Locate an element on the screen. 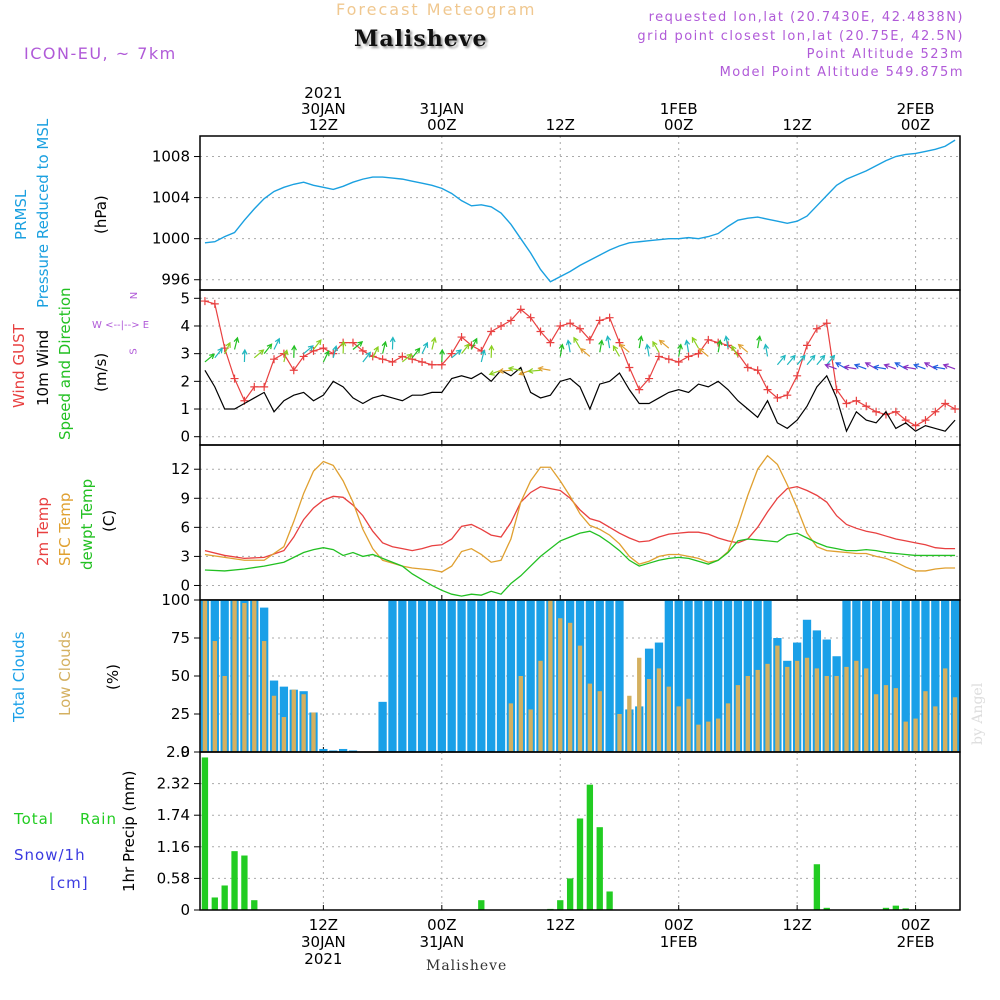 This screenshot has height=1000, width=1000. y-tick-label: 1.16 is located at coordinates (173, 847).